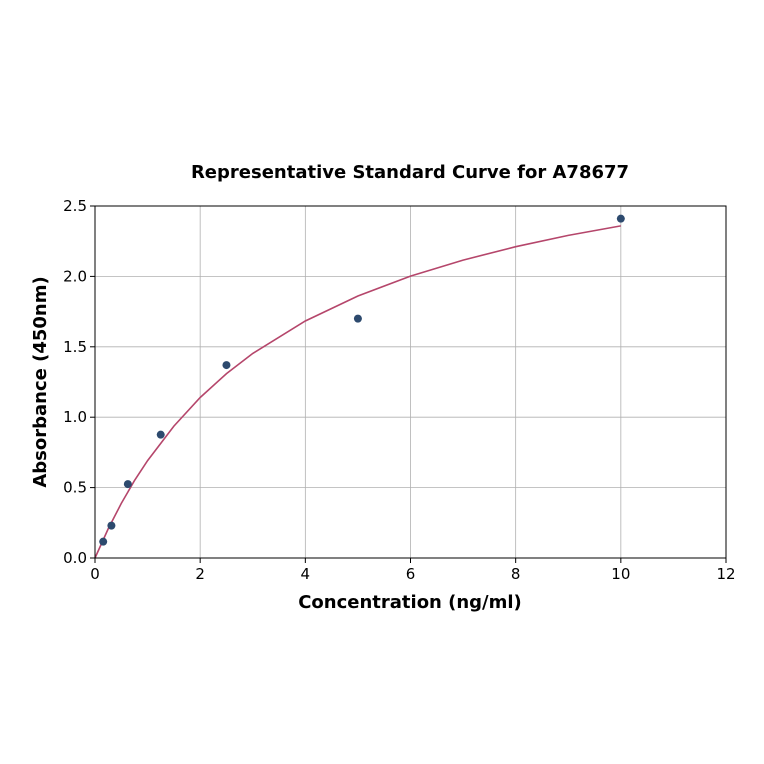  Describe the element at coordinates (75, 206) in the screenshot. I see `y-tick-label: 2.5` at that location.